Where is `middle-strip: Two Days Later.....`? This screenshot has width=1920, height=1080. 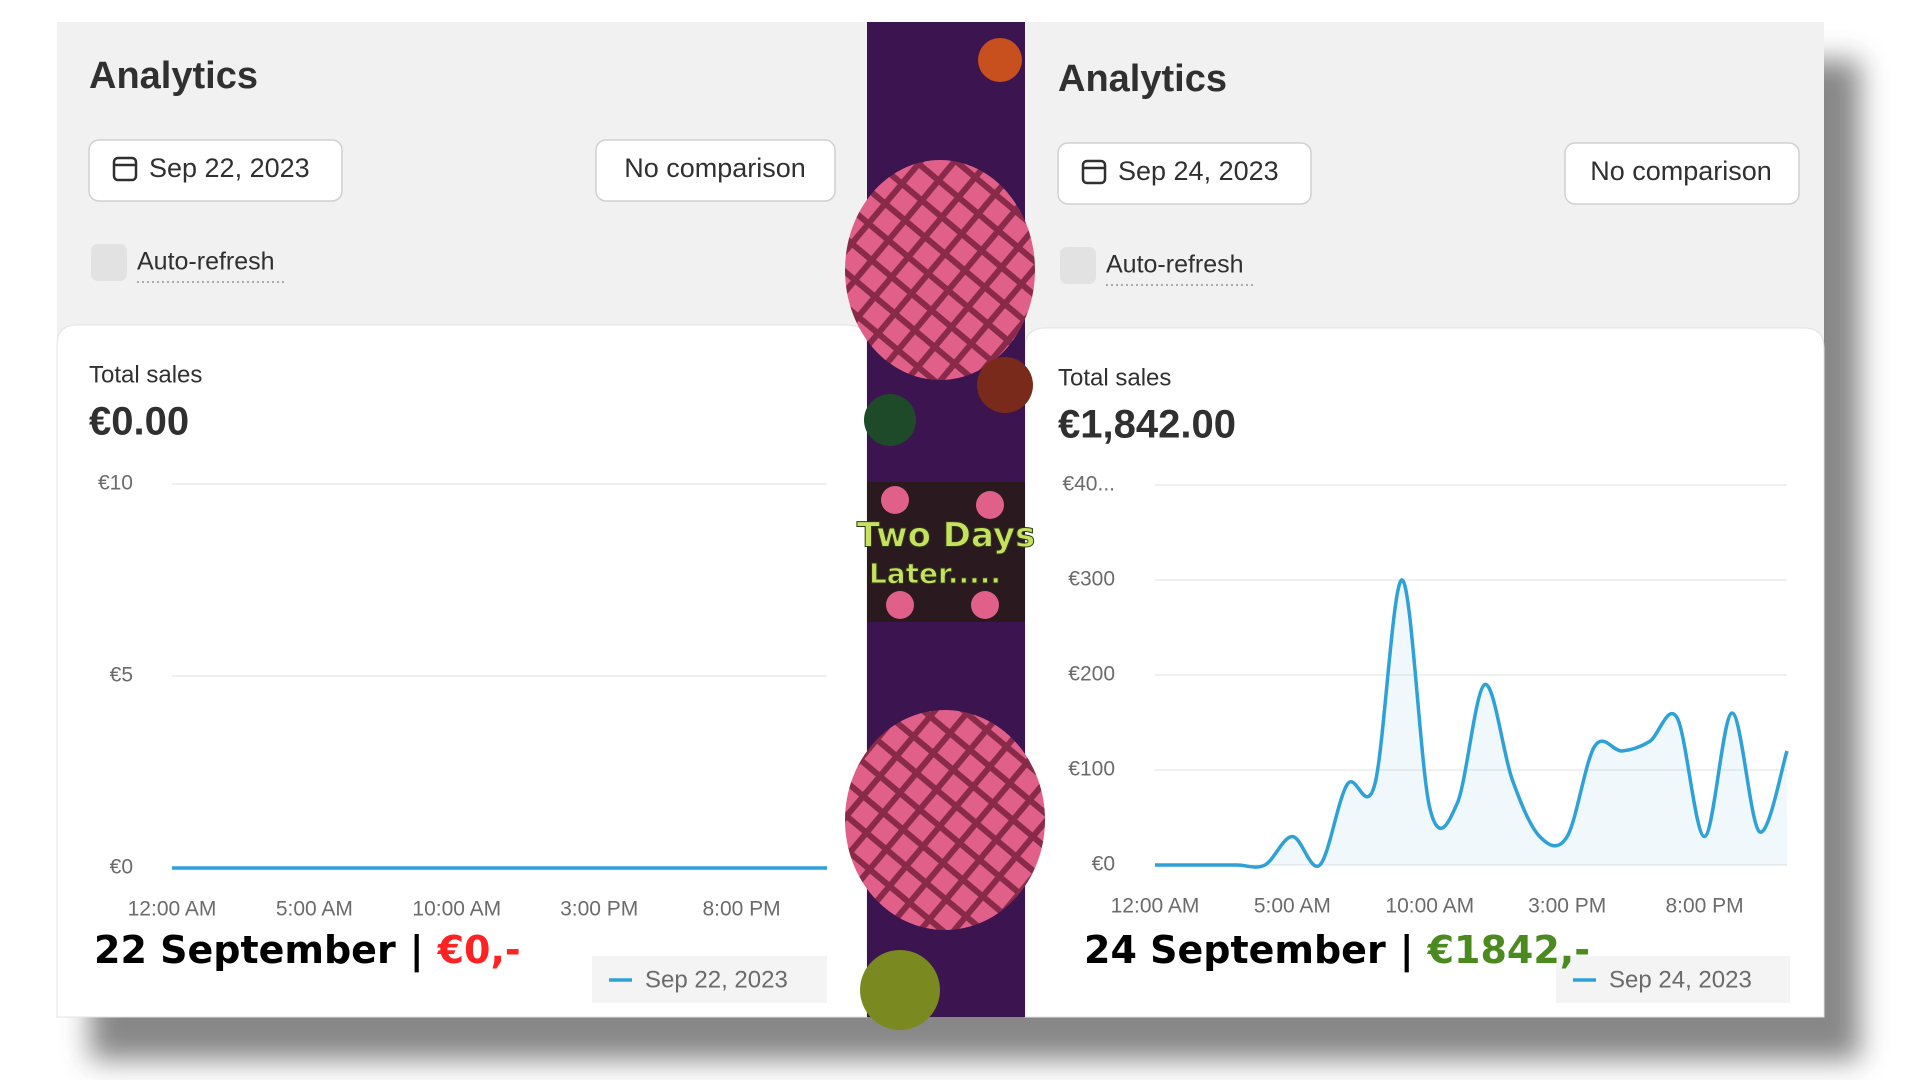 middle-strip: Two Days Later..... is located at coordinates (945, 526).